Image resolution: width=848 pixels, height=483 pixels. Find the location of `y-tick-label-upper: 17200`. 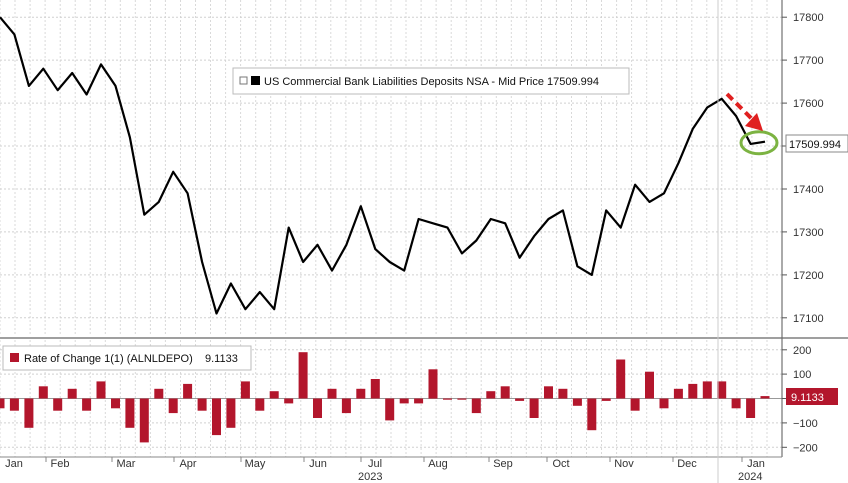

y-tick-label-upper: 17200 is located at coordinates (808, 276).